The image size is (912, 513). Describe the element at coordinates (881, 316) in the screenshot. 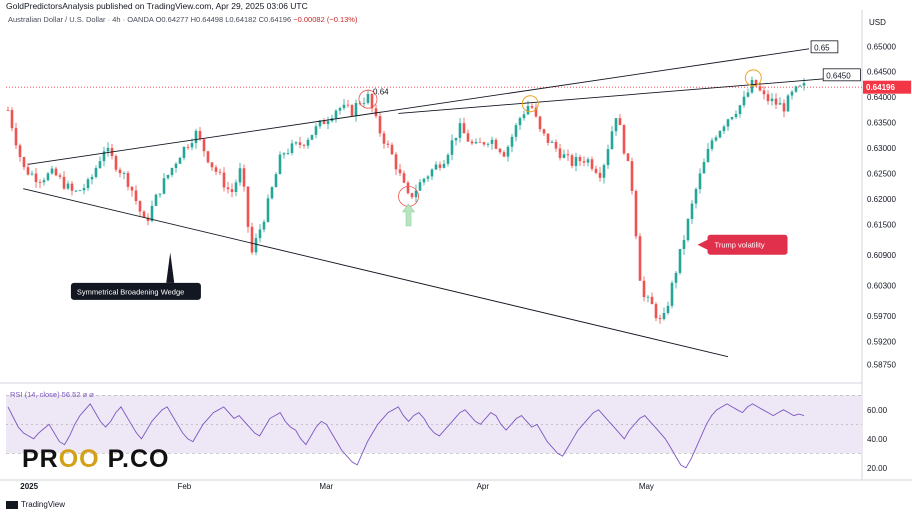

I see `price-tick-label: 0.59700` at that location.